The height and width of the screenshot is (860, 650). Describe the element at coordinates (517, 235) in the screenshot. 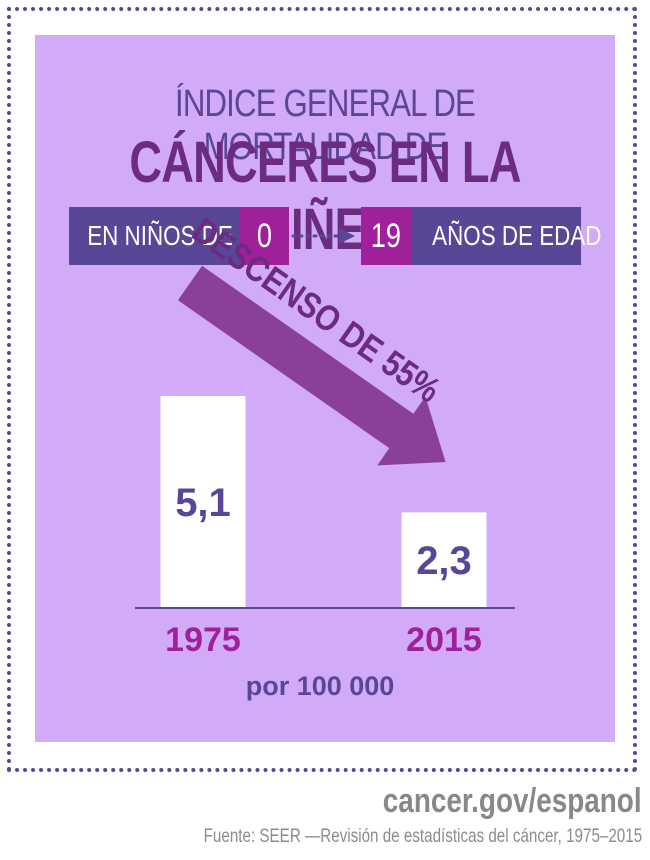

I see `age-band-suffix-text: AÑOS DE EDAD` at that location.